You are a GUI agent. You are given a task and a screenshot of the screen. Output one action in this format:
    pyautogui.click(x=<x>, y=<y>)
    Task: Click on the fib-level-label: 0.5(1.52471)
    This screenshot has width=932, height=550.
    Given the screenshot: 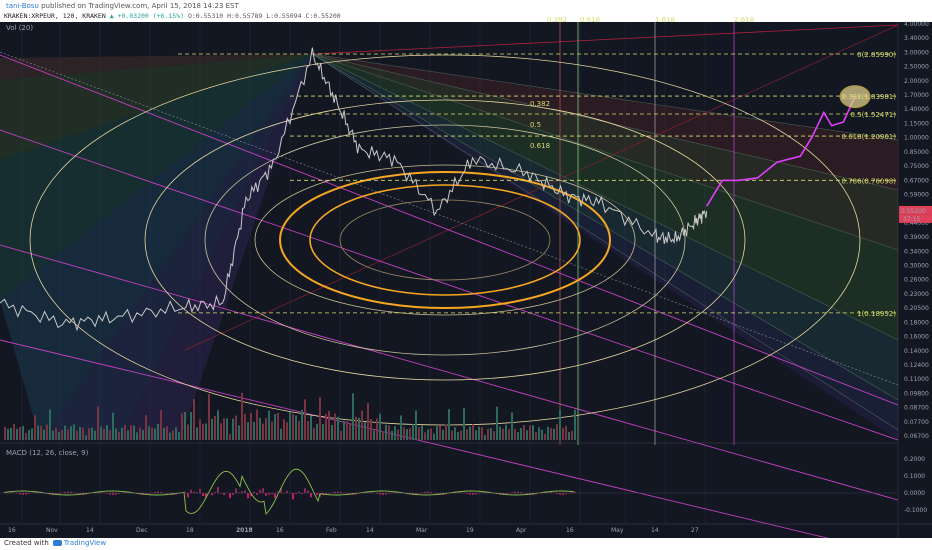 What is the action you would take?
    pyautogui.click(x=873, y=115)
    